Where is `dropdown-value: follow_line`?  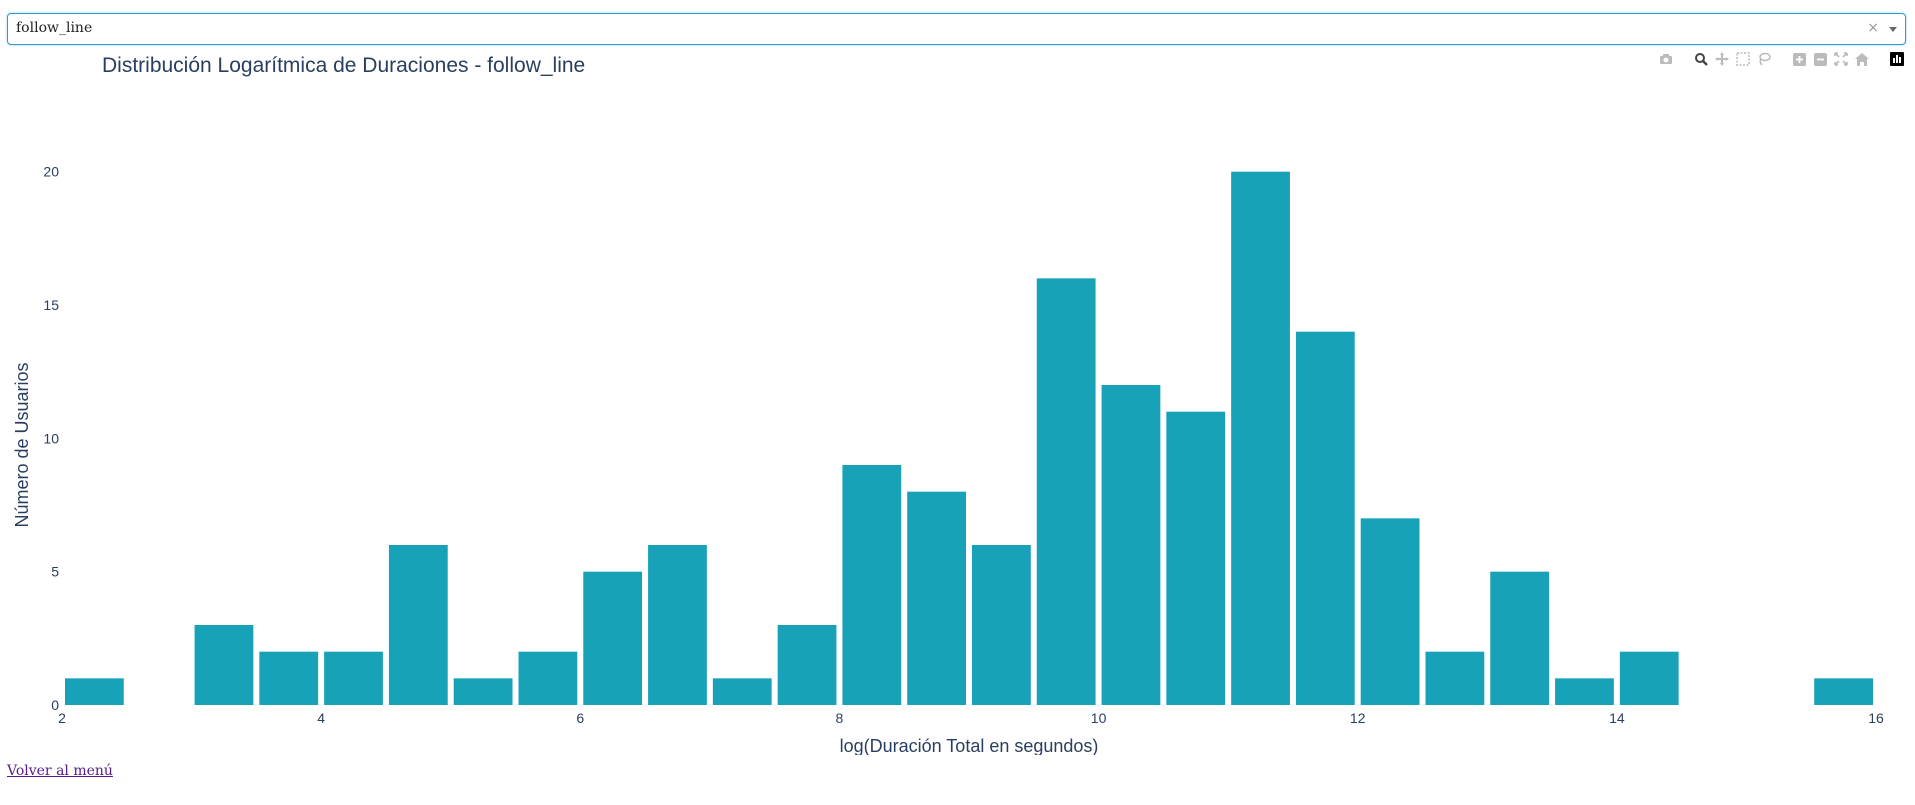 dropdown-value: follow_line is located at coordinates (54, 28).